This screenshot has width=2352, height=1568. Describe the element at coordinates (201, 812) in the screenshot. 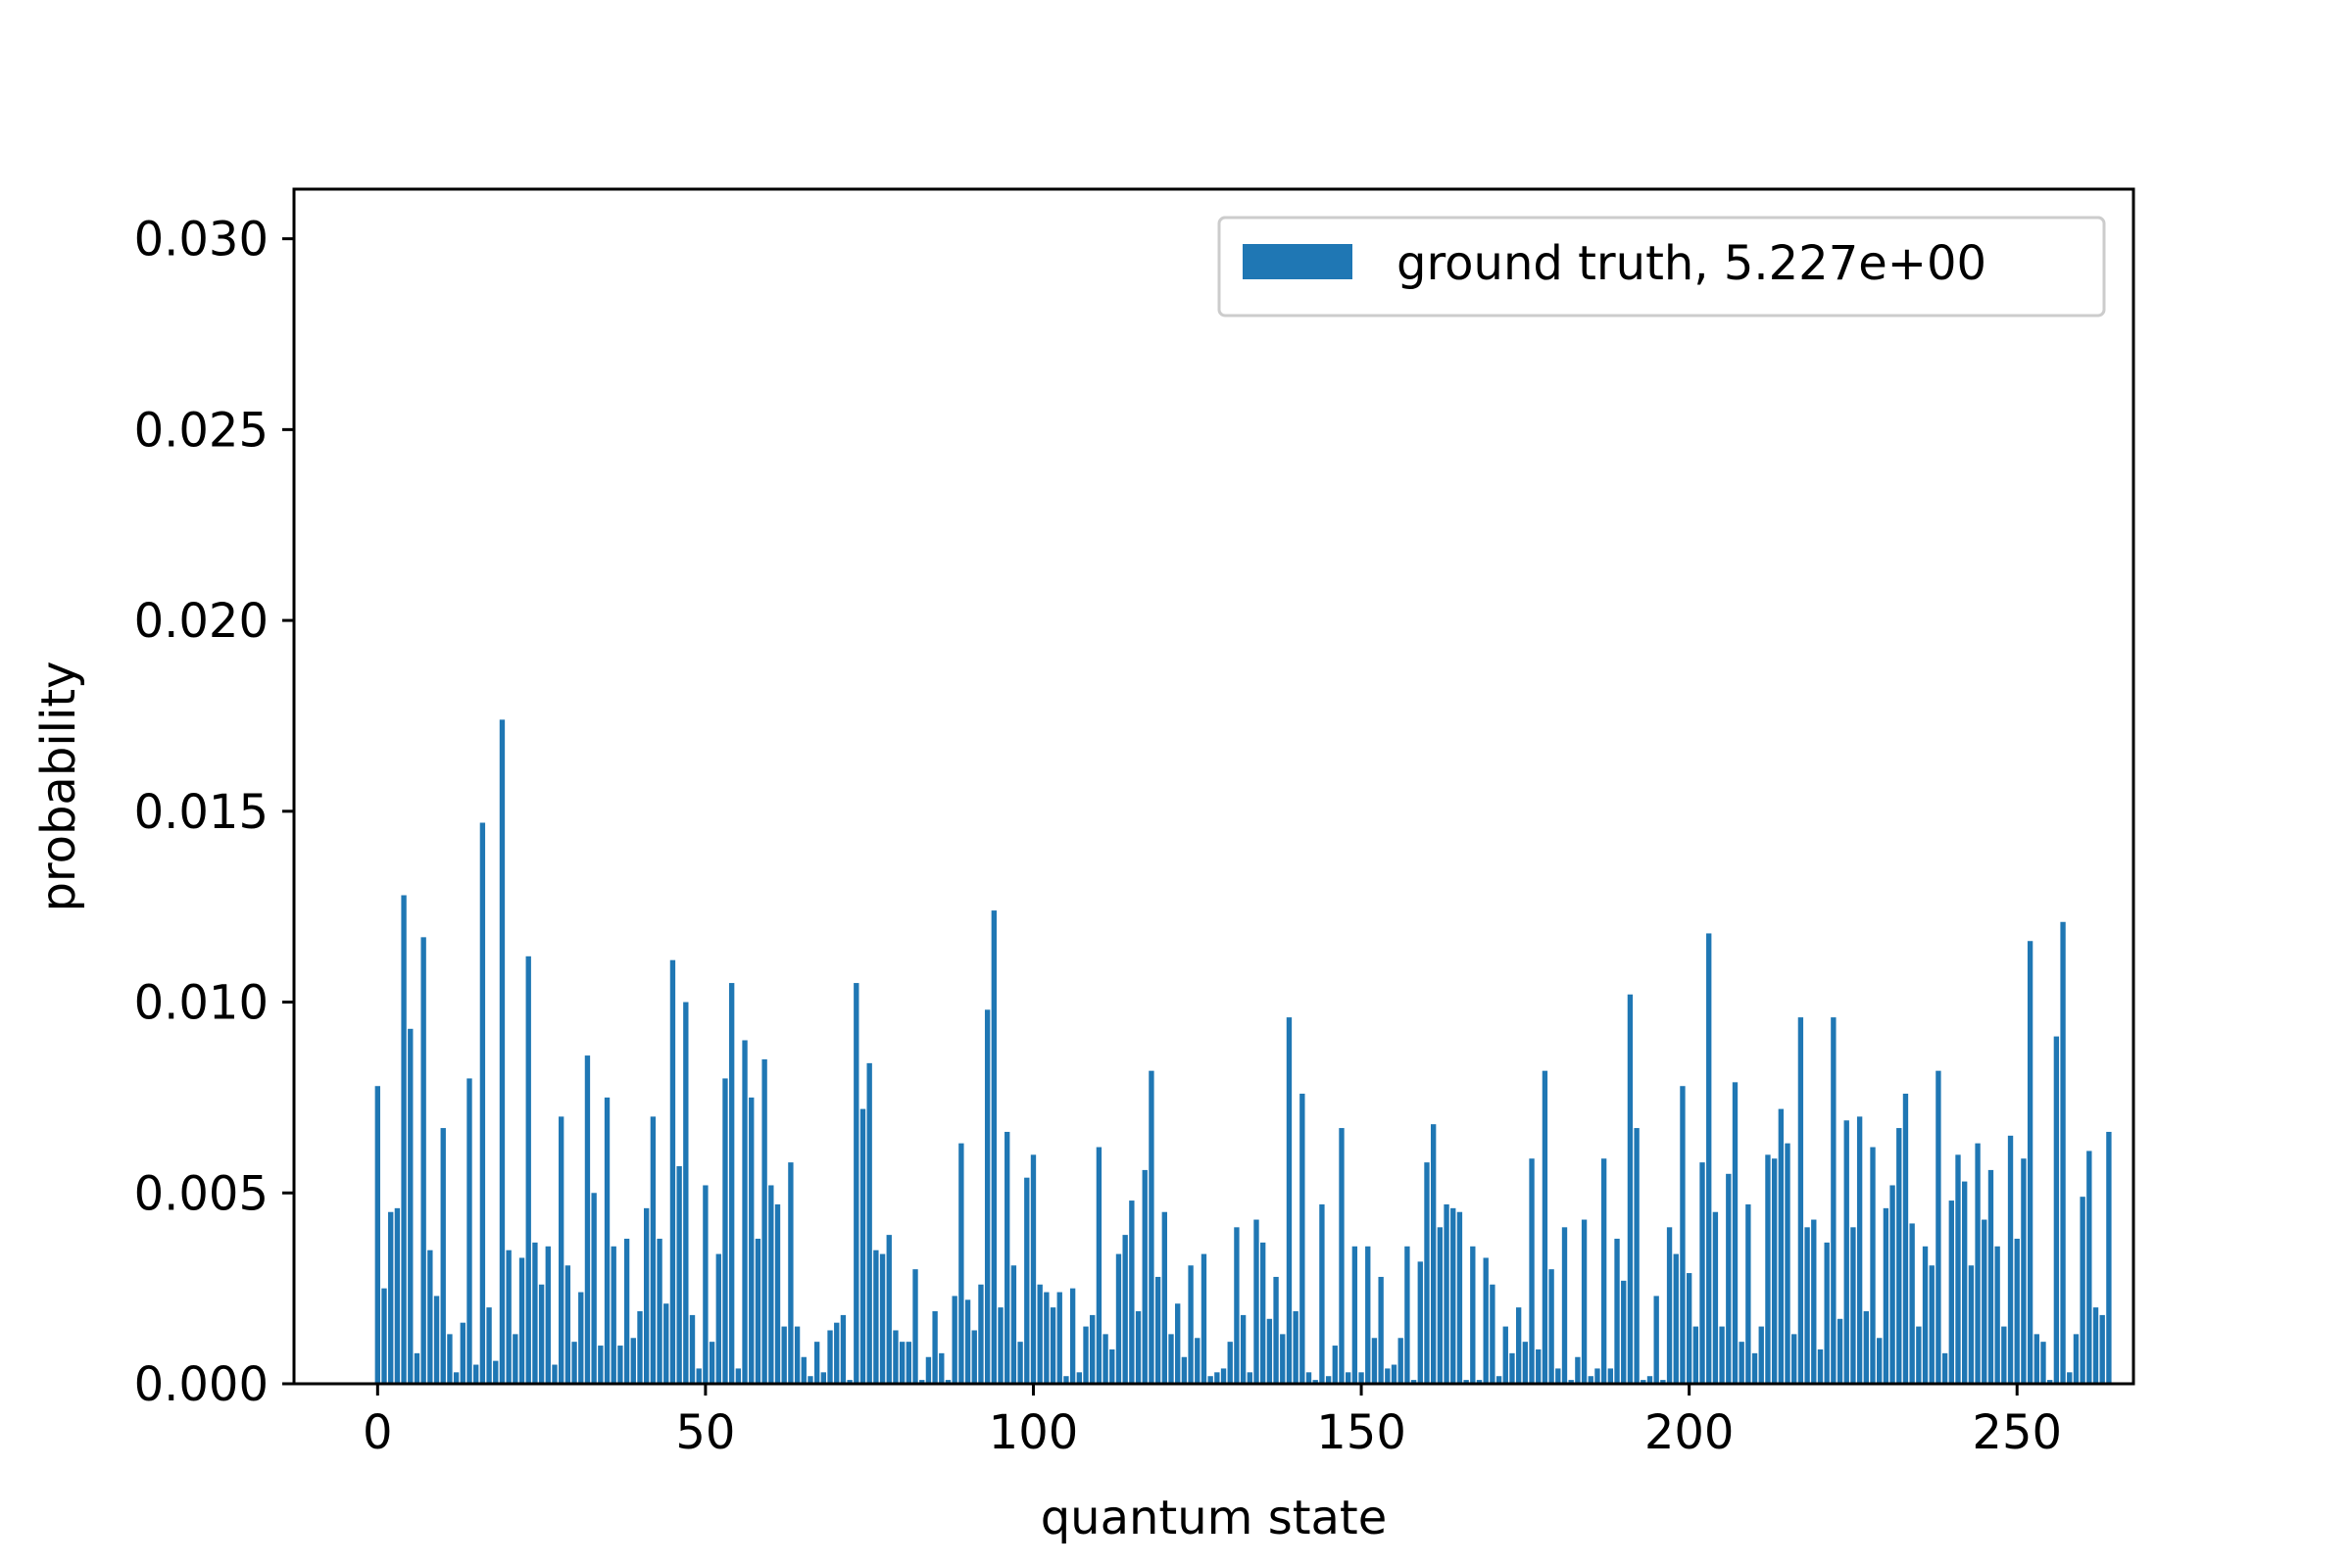

I see `y-tick-label: 0.015` at that location.